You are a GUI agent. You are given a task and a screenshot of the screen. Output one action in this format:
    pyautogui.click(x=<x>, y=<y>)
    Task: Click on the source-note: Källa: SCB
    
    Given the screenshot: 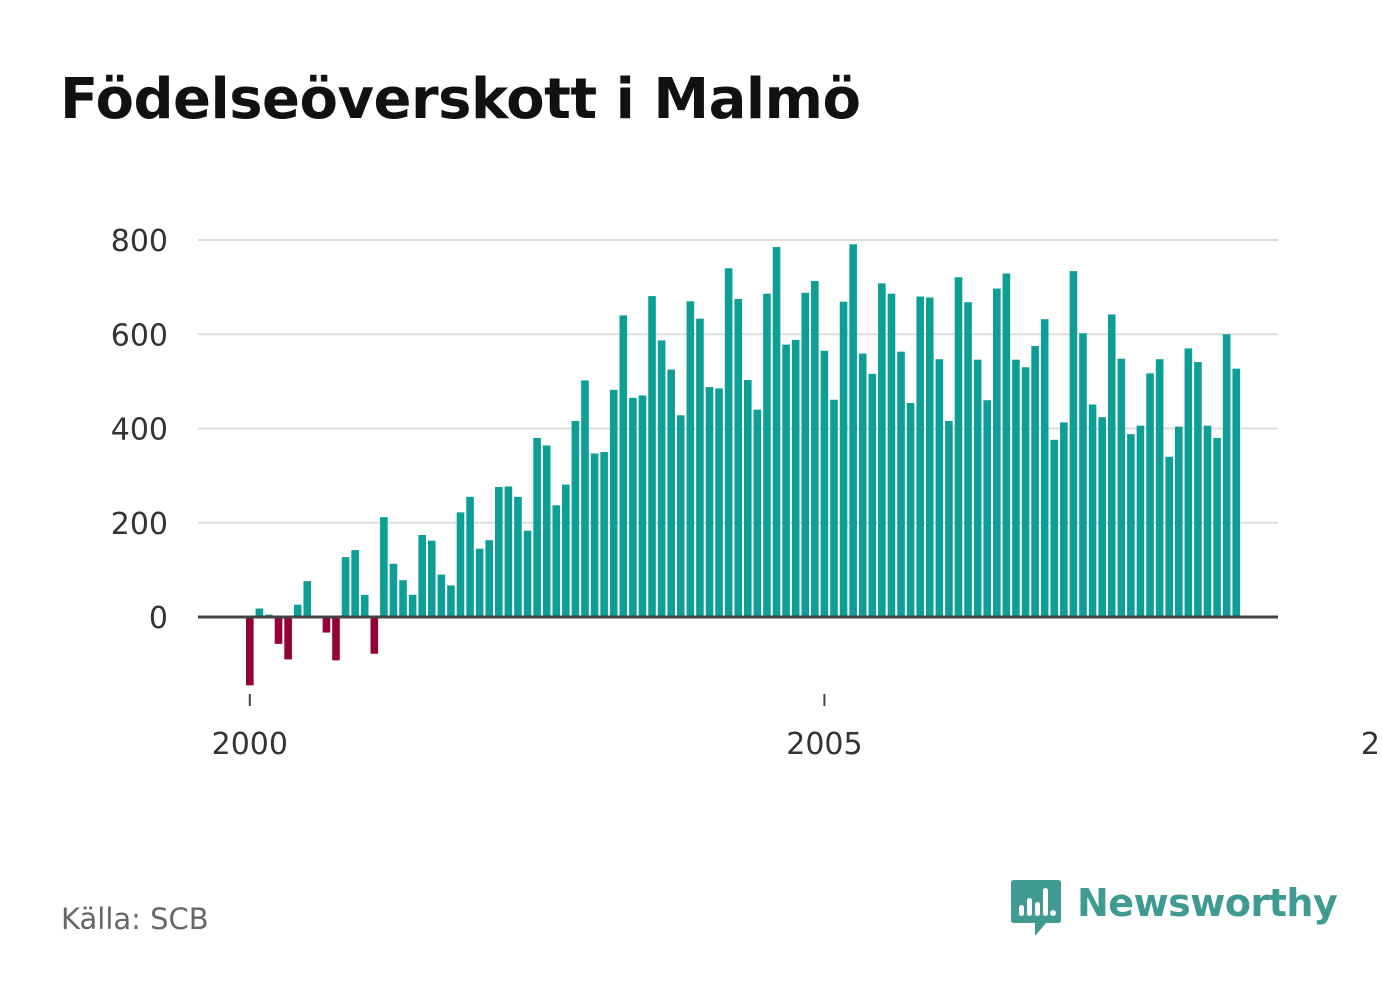 What is the action you would take?
    pyautogui.click(x=135, y=919)
    